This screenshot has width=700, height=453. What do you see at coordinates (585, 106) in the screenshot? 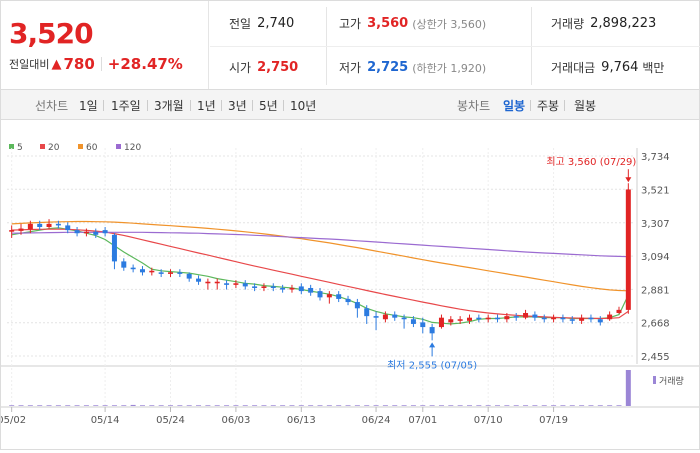
I see `tab-monthly: 월봉` at bounding box center [585, 106].